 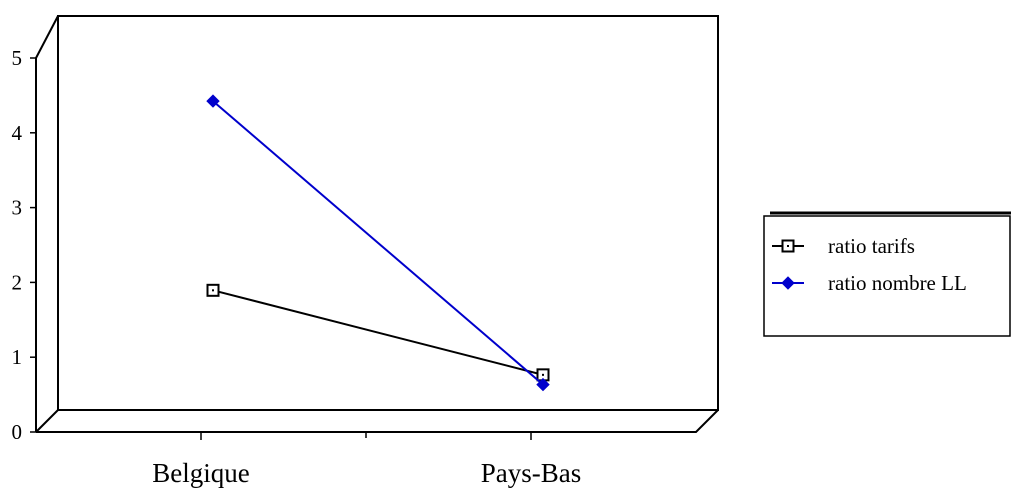 What do you see at coordinates (871, 246) in the screenshot?
I see `legend-label: ratio tarifs` at bounding box center [871, 246].